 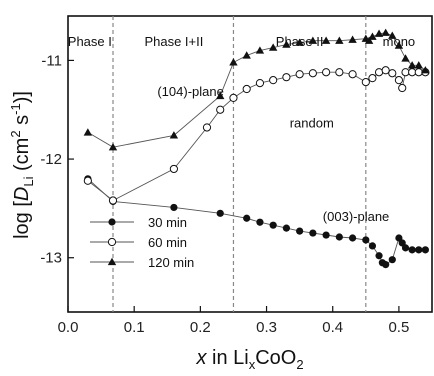 What do you see at coordinates (200, 327) in the screenshot?
I see `x-tick-label-2: 0.2` at bounding box center [200, 327].